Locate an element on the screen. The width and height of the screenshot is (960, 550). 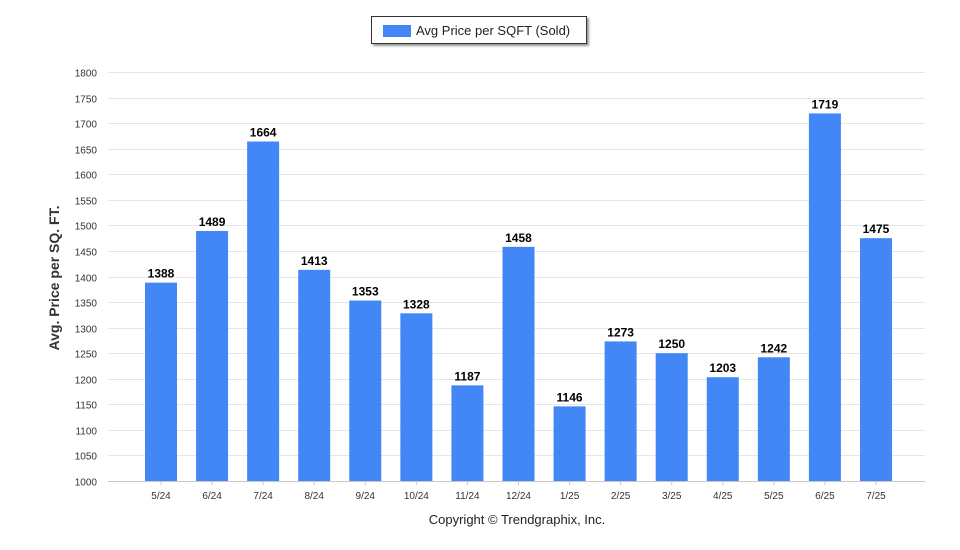
y-tick-label: 1800 is located at coordinates (86, 74).